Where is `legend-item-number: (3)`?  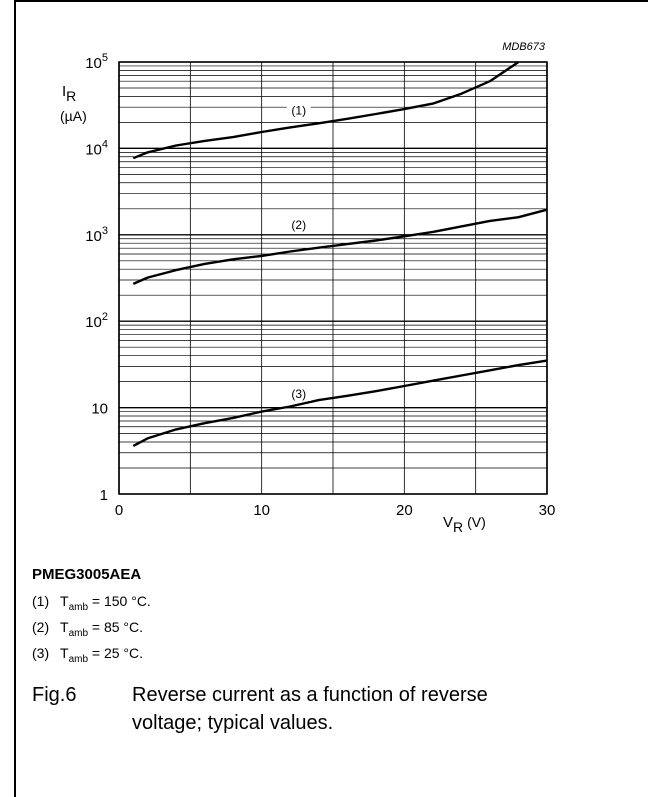
legend-item-number: (3) is located at coordinates (41, 652).